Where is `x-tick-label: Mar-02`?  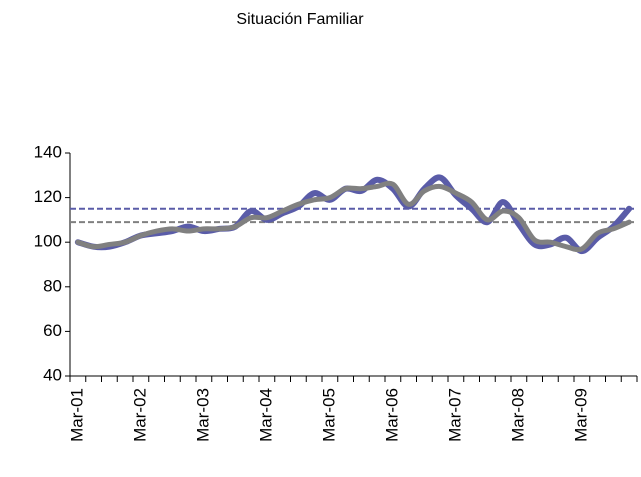 x-tick-label: Mar-02 is located at coordinates (139, 415).